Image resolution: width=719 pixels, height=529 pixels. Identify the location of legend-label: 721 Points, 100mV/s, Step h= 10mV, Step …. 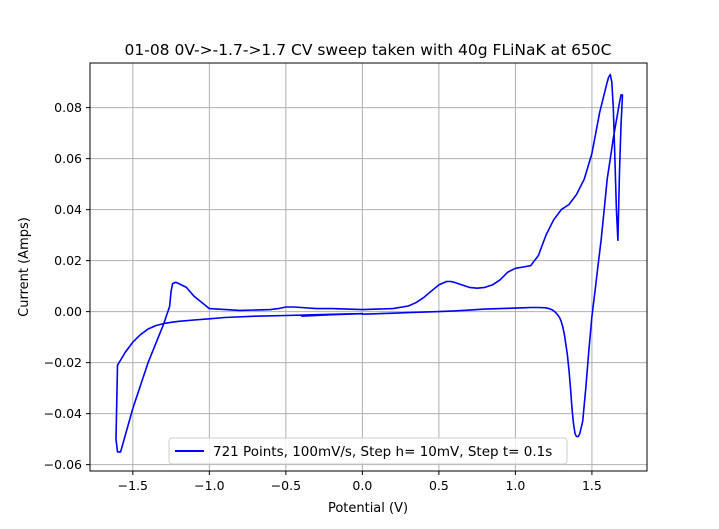
(382, 452).